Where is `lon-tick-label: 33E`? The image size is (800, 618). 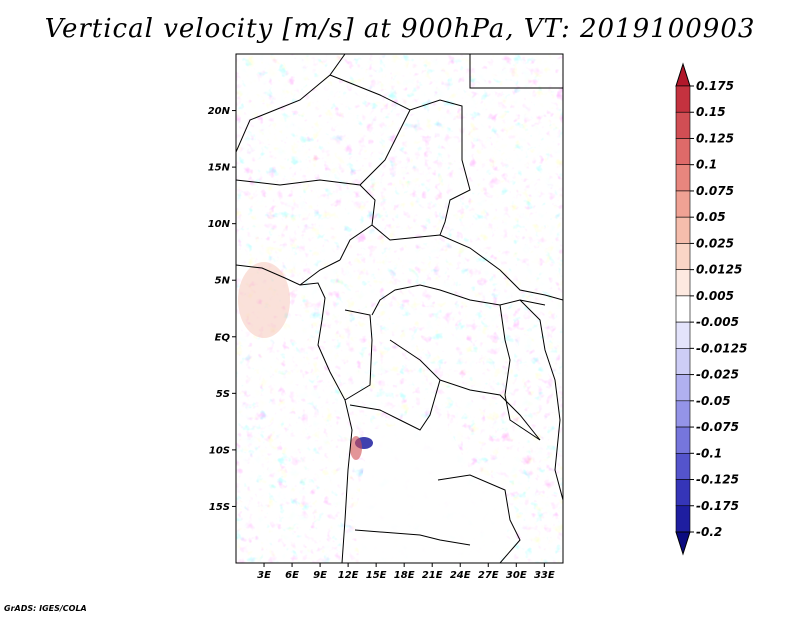
lon-tick-label: 33E is located at coordinates (544, 575).